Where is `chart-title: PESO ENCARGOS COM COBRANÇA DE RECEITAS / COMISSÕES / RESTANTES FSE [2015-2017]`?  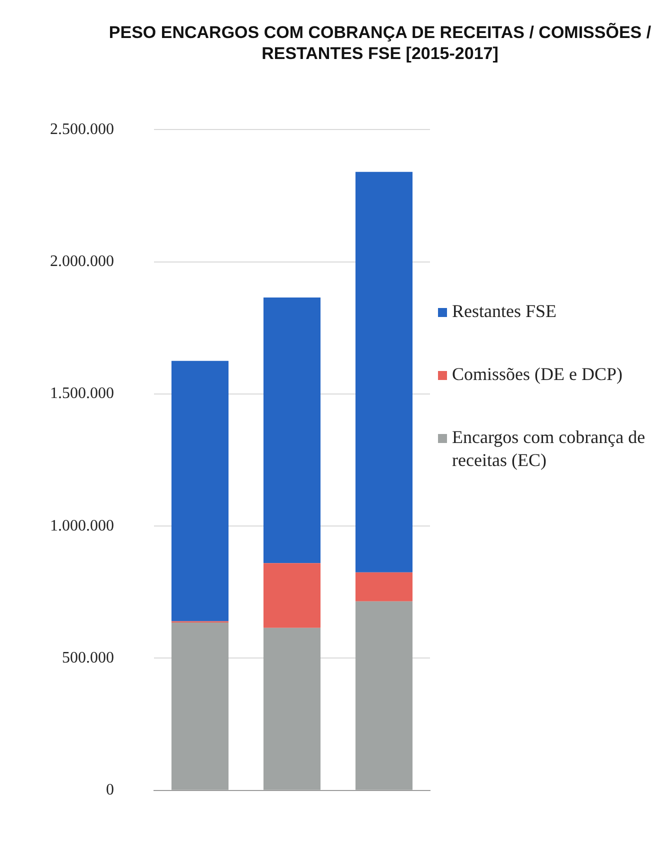 chart-title: PESO ENCARGOS COM COBRANÇA DE RECEITAS / COMISSÕES / RESTANTES FSE [2015-2017] is located at coordinates (380, 43).